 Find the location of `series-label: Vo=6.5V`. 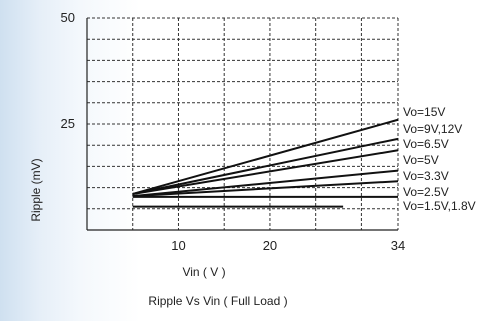

series-label: Vo=6.5V is located at coordinates (426, 144).